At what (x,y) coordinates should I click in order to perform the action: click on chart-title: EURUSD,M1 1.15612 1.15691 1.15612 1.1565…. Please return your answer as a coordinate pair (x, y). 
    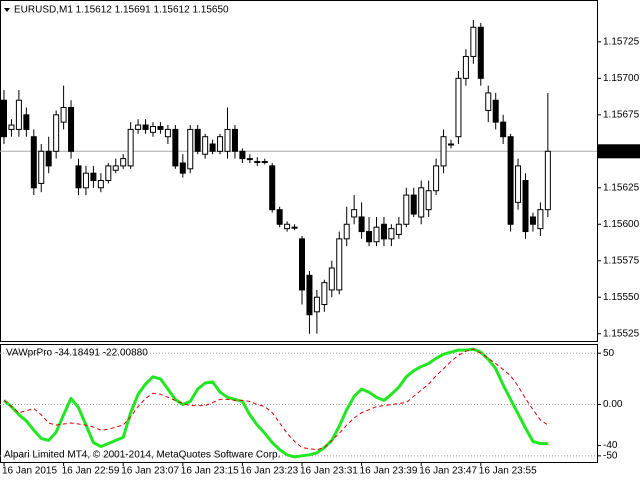
    Looking at the image, I should click on (121, 10).